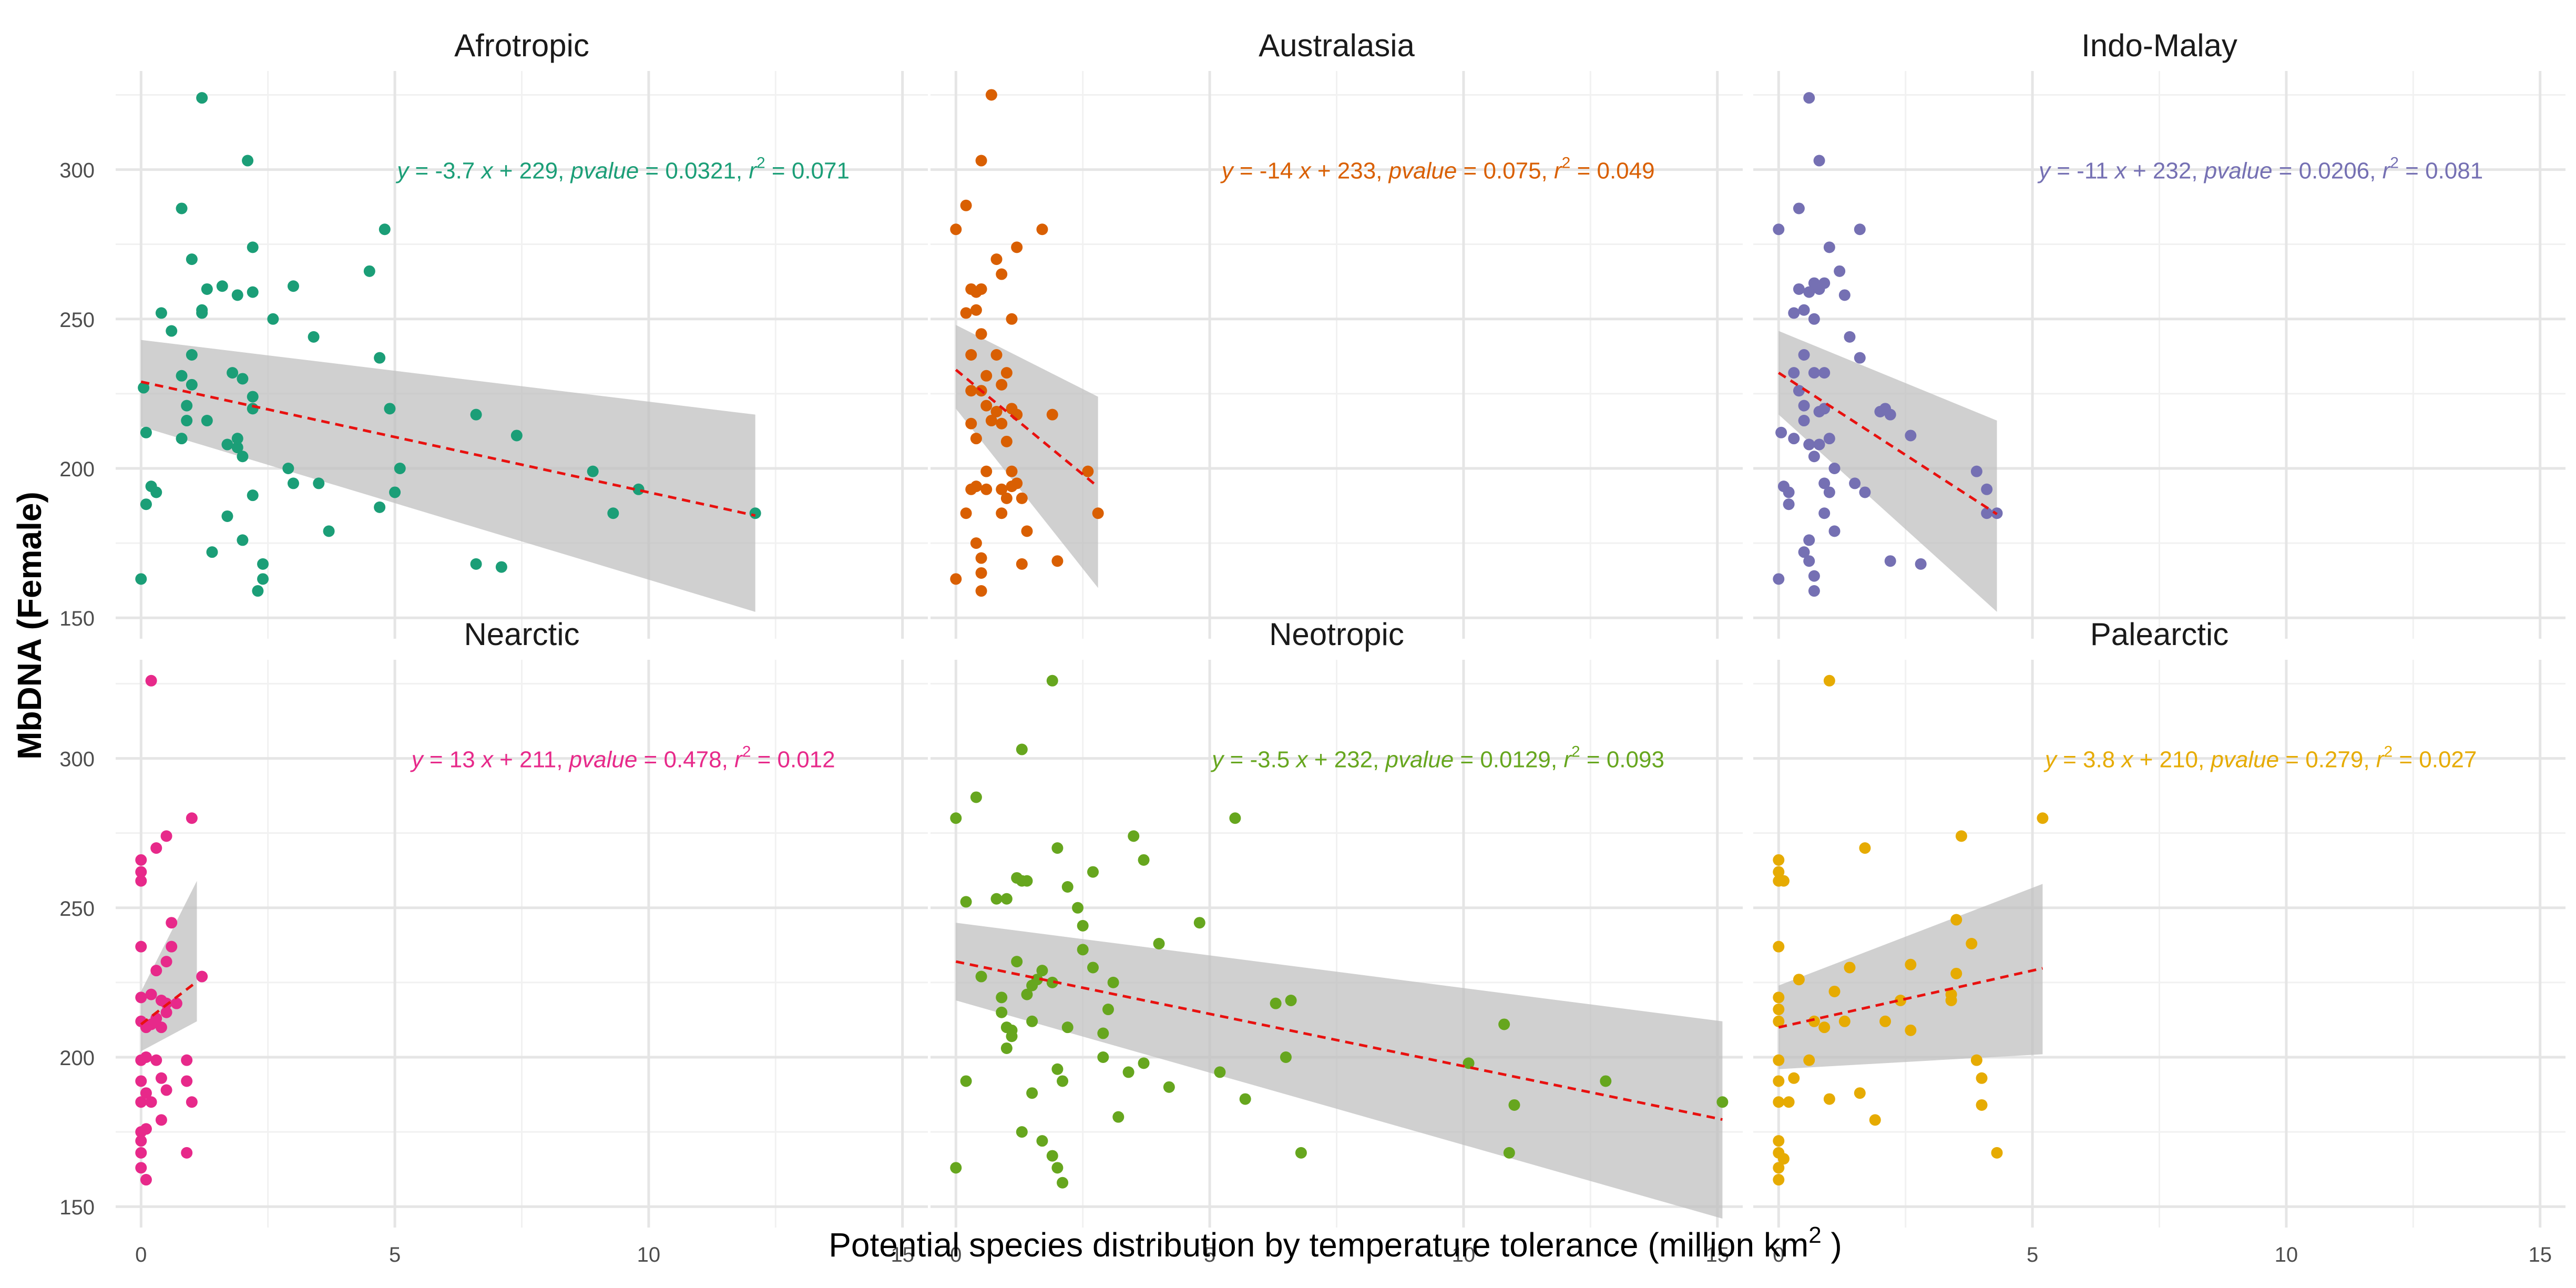 Image resolution: width=2576 pixels, height=1288 pixels. Describe the element at coordinates (77, 909) in the screenshot. I see `y-tick-label: 250` at that location.